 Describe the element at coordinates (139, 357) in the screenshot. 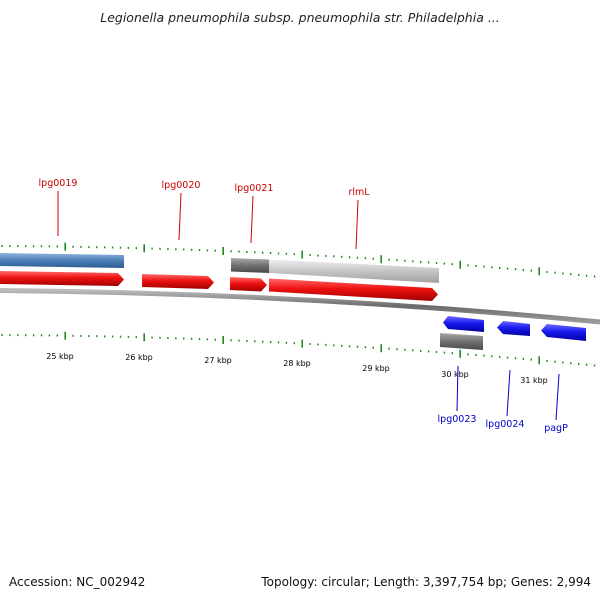

I see `tick-label: 26 kbp` at that location.